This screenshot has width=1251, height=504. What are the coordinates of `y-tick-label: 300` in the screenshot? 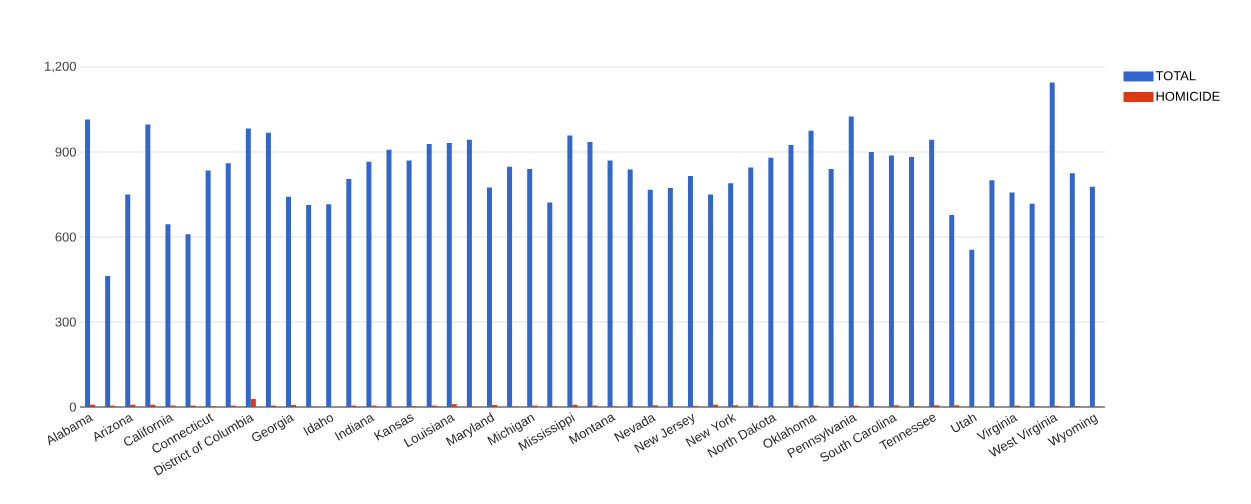 It's located at (65, 322).